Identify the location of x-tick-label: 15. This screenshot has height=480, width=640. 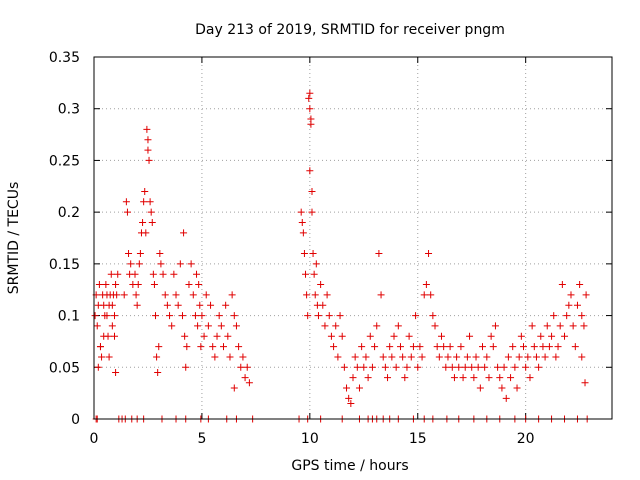
(418, 439).